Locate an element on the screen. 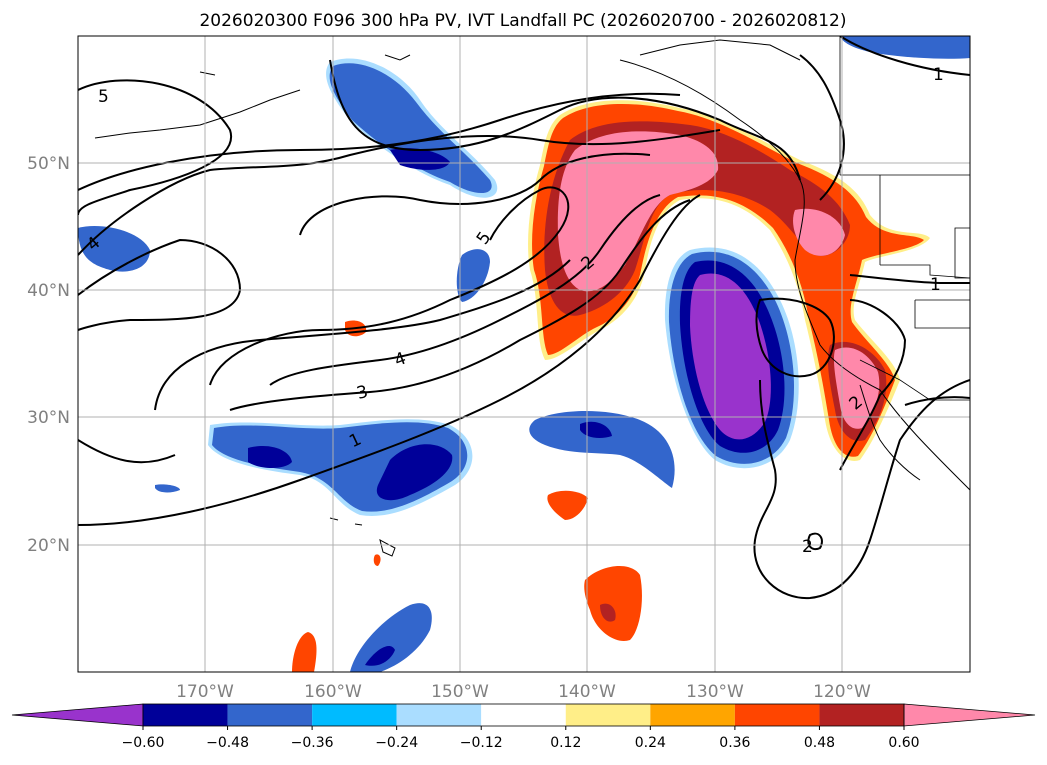 This screenshot has width=1047, height=765. lon-label: 170°W is located at coordinates (205, 692).